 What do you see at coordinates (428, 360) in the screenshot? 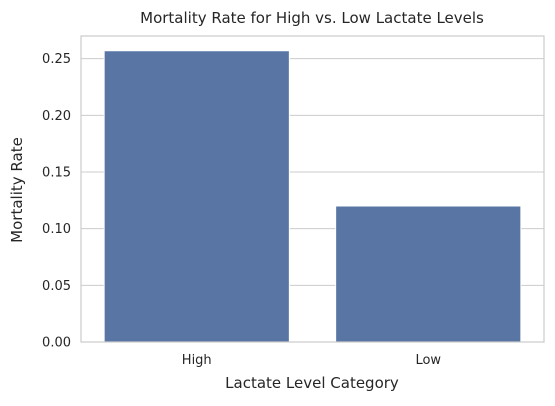
I see `x-tick-label: Low` at bounding box center [428, 360].